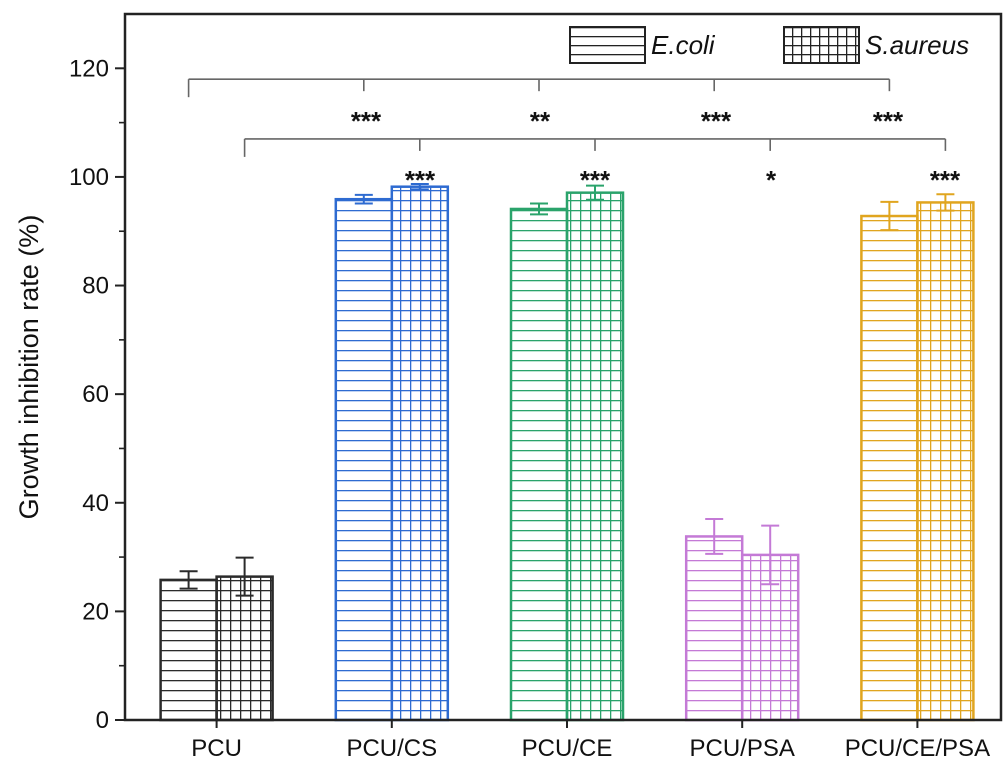 The height and width of the screenshot is (769, 1008). Describe the element at coordinates (244, 648) in the screenshot. I see `bar-pcu-s-aureus` at that location.